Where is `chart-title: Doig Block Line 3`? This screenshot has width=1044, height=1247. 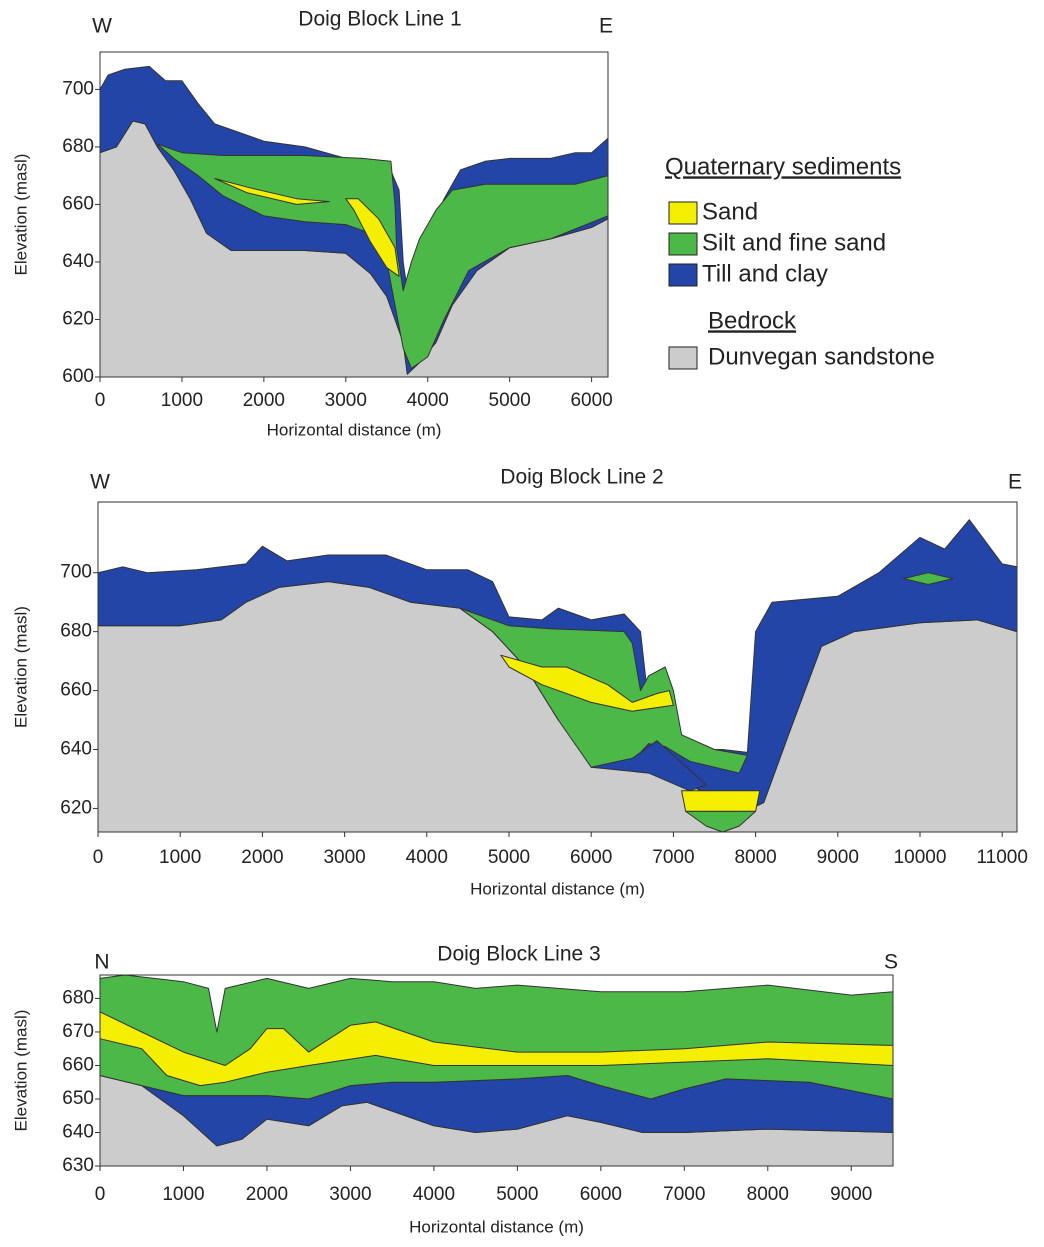 chart-title: Doig Block Line 3 is located at coordinates (518, 954).